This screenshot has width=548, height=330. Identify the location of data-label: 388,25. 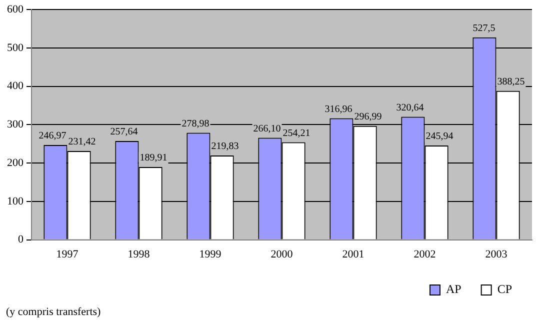
(511, 82).